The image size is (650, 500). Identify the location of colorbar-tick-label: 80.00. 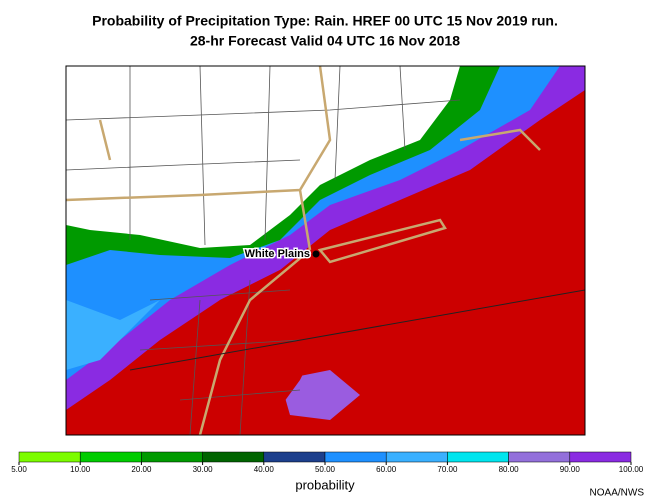
(509, 469).